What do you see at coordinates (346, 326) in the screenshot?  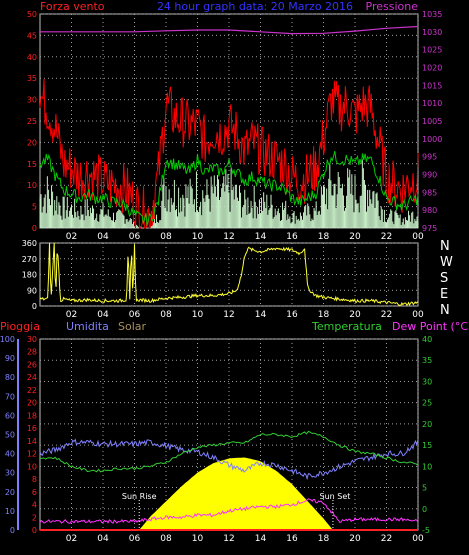 I see `temperature-legend: Temperatura` at bounding box center [346, 326].